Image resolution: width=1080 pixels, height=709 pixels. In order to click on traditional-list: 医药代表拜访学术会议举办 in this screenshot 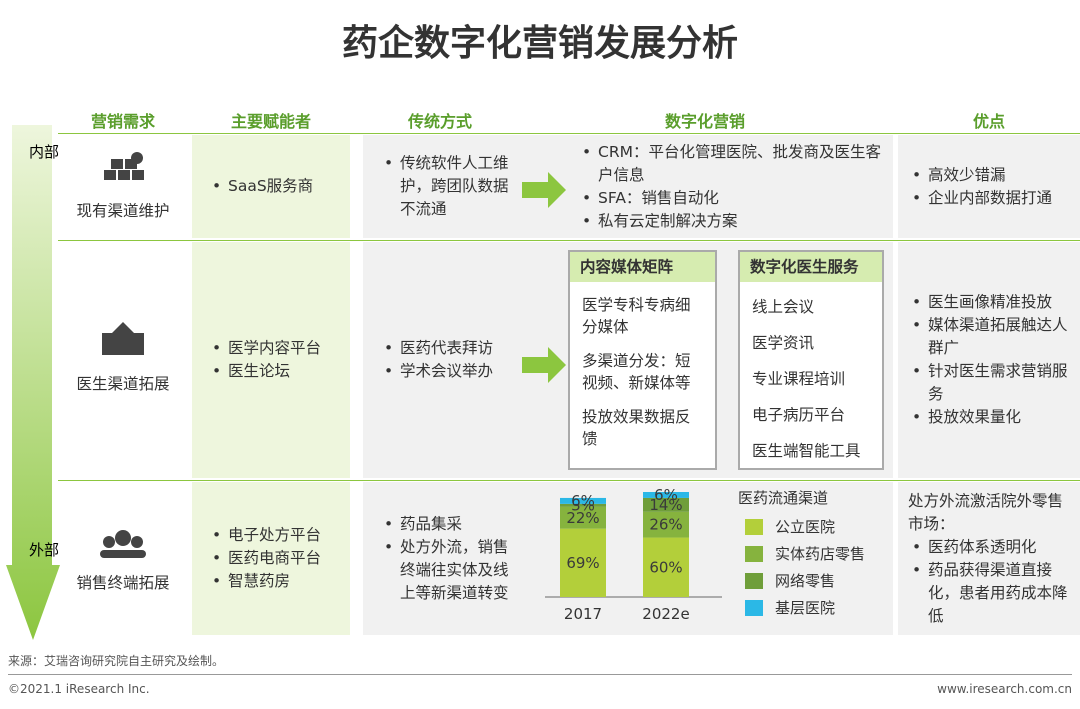, I will do `click(445, 360)`.